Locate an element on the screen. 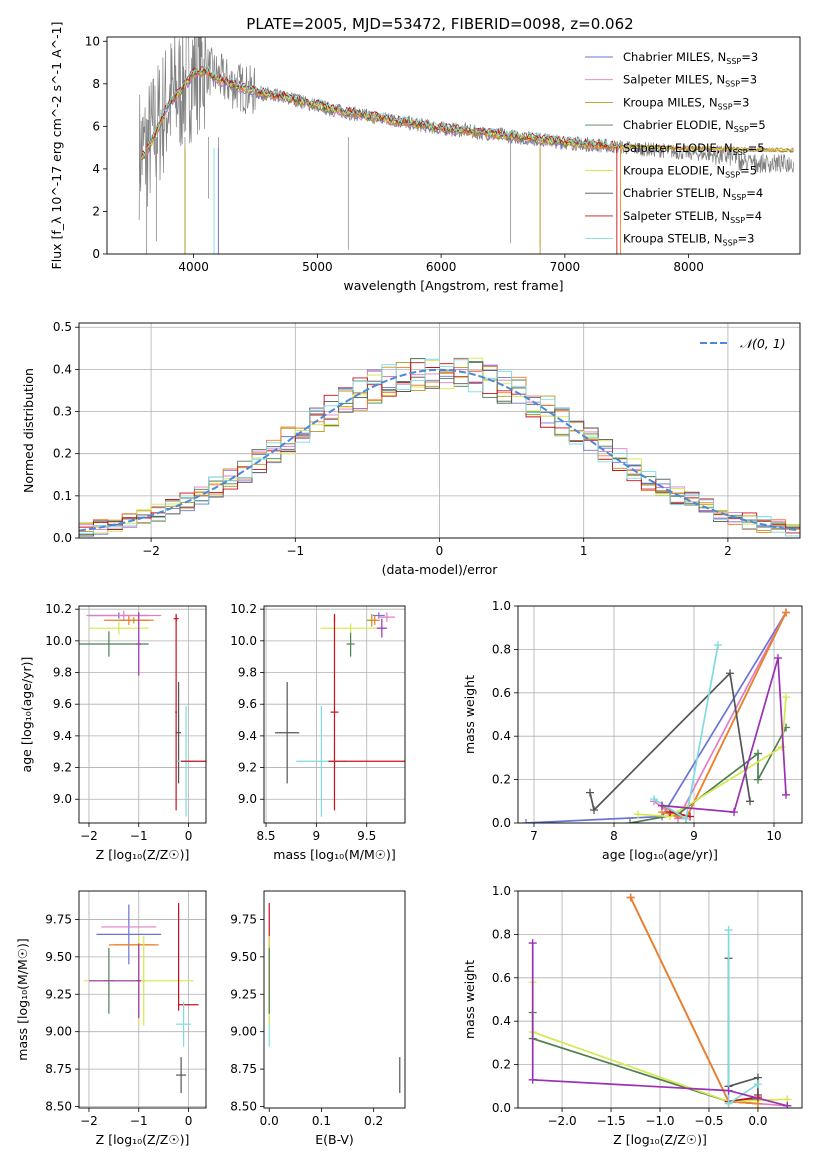  y-tick-label: 9.4 is located at coordinates (62, 736).